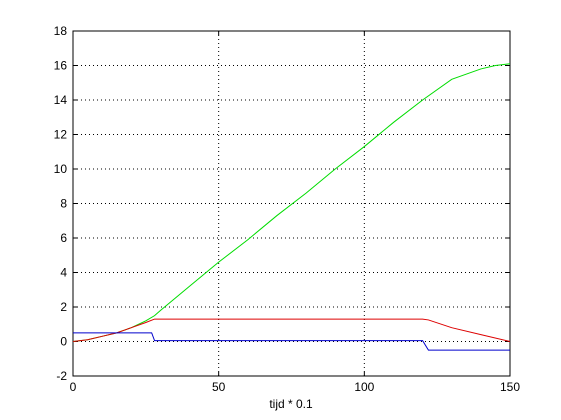  What do you see at coordinates (510, 387) in the screenshot?
I see `x-tick-label: 150` at bounding box center [510, 387].